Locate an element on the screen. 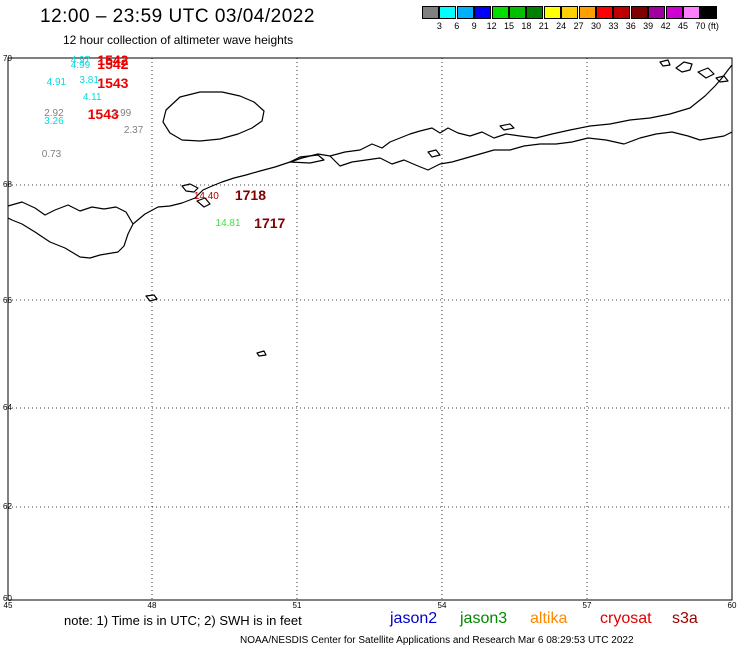 The width and height of the screenshot is (740, 650). colorbar-unit-label: (ft) is located at coordinates (713, 26).